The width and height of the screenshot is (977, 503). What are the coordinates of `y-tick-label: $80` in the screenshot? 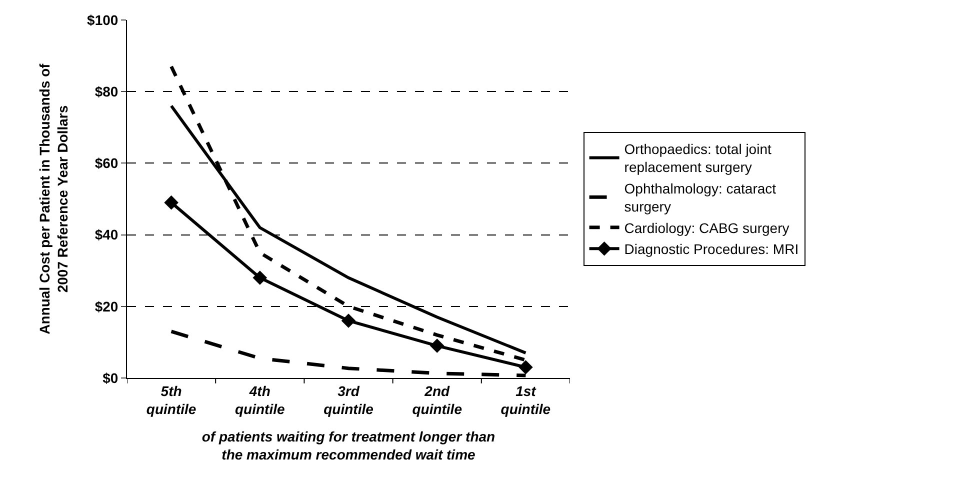 It's located at (106, 92).